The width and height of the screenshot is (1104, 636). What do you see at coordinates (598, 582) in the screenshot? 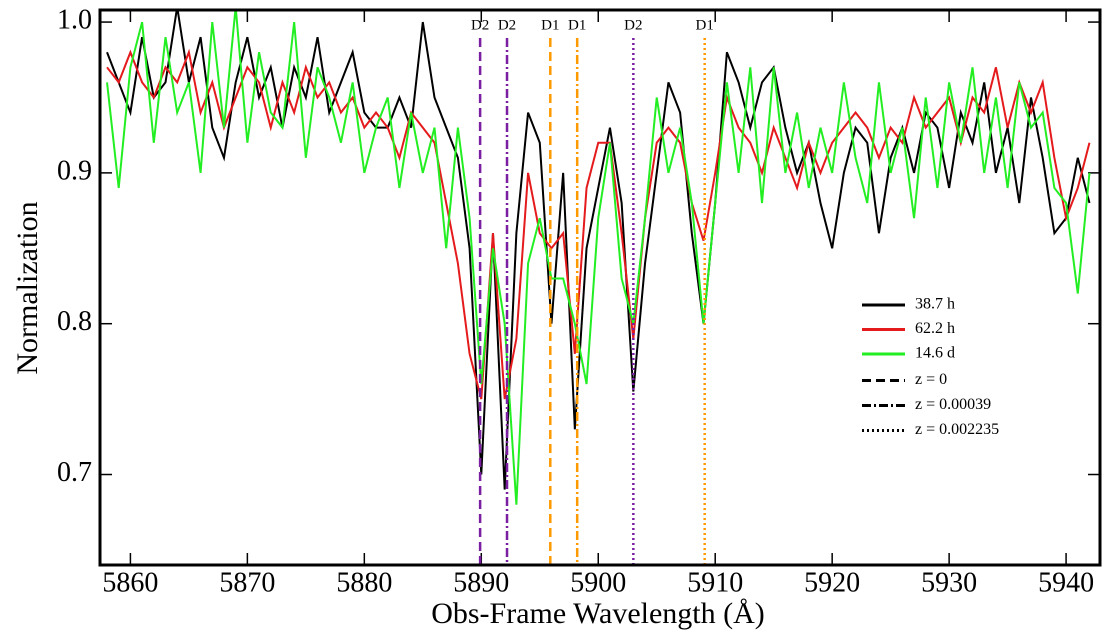
I see `x-tick-label: 5900` at bounding box center [598, 582].